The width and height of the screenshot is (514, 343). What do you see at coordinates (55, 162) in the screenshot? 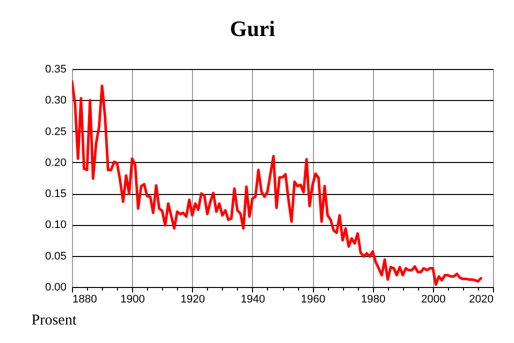
I see `y-tick-label: 0.20` at bounding box center [55, 162].